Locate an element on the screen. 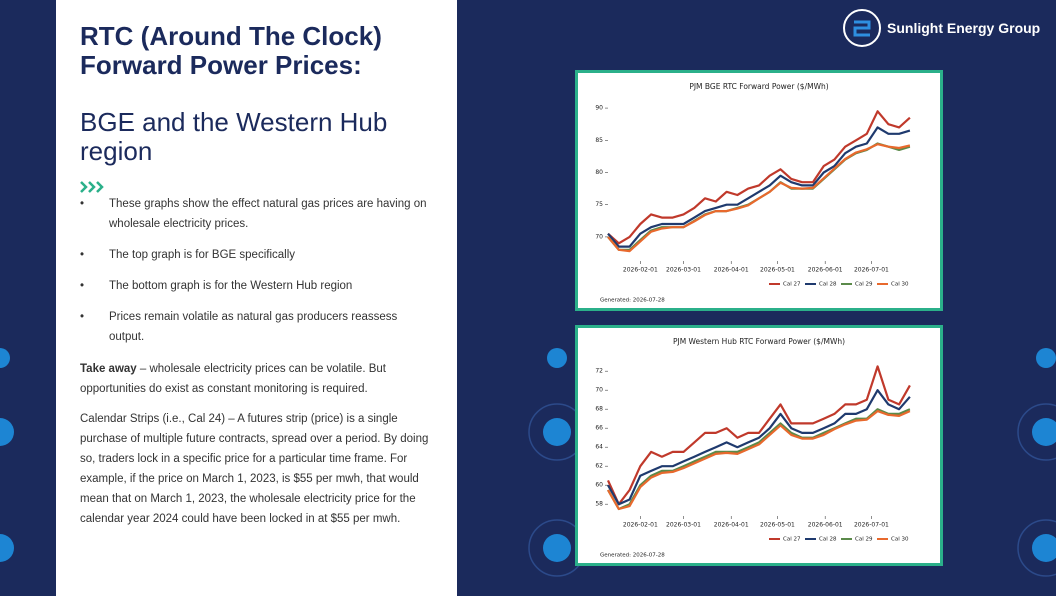 Image resolution: width=1056 pixels, height=596 pixels. bullet: The top graph is for BGE specifically is located at coordinates (255, 255).